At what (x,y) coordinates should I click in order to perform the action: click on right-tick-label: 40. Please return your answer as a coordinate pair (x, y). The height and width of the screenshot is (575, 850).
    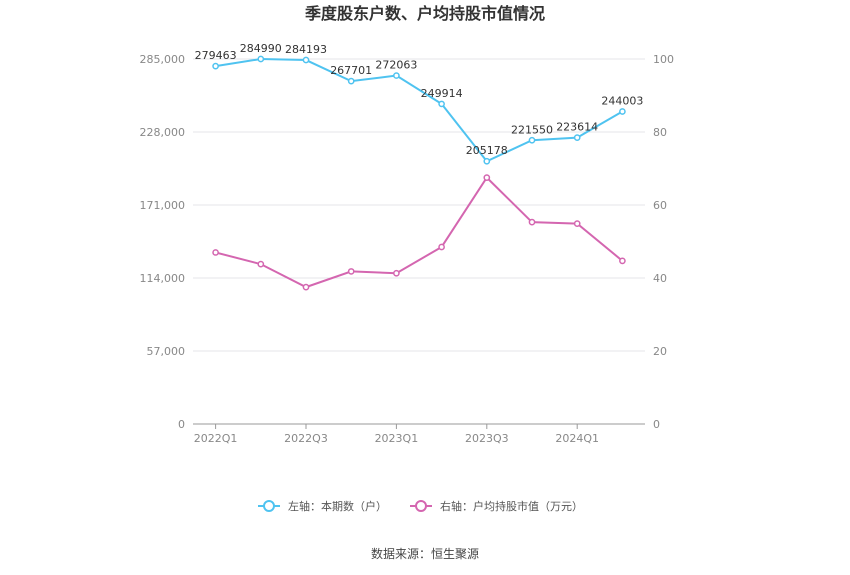
    Looking at the image, I should click on (660, 278).